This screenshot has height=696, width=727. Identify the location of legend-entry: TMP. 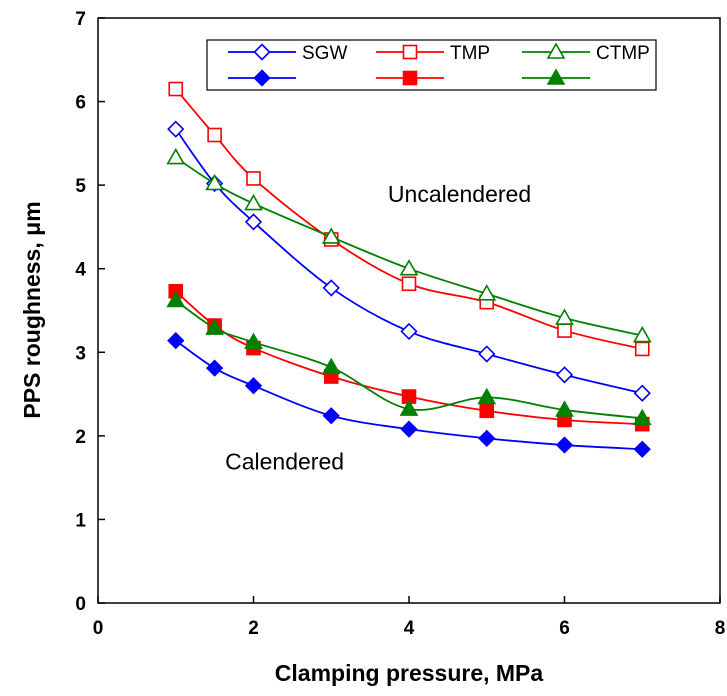
(433, 53).